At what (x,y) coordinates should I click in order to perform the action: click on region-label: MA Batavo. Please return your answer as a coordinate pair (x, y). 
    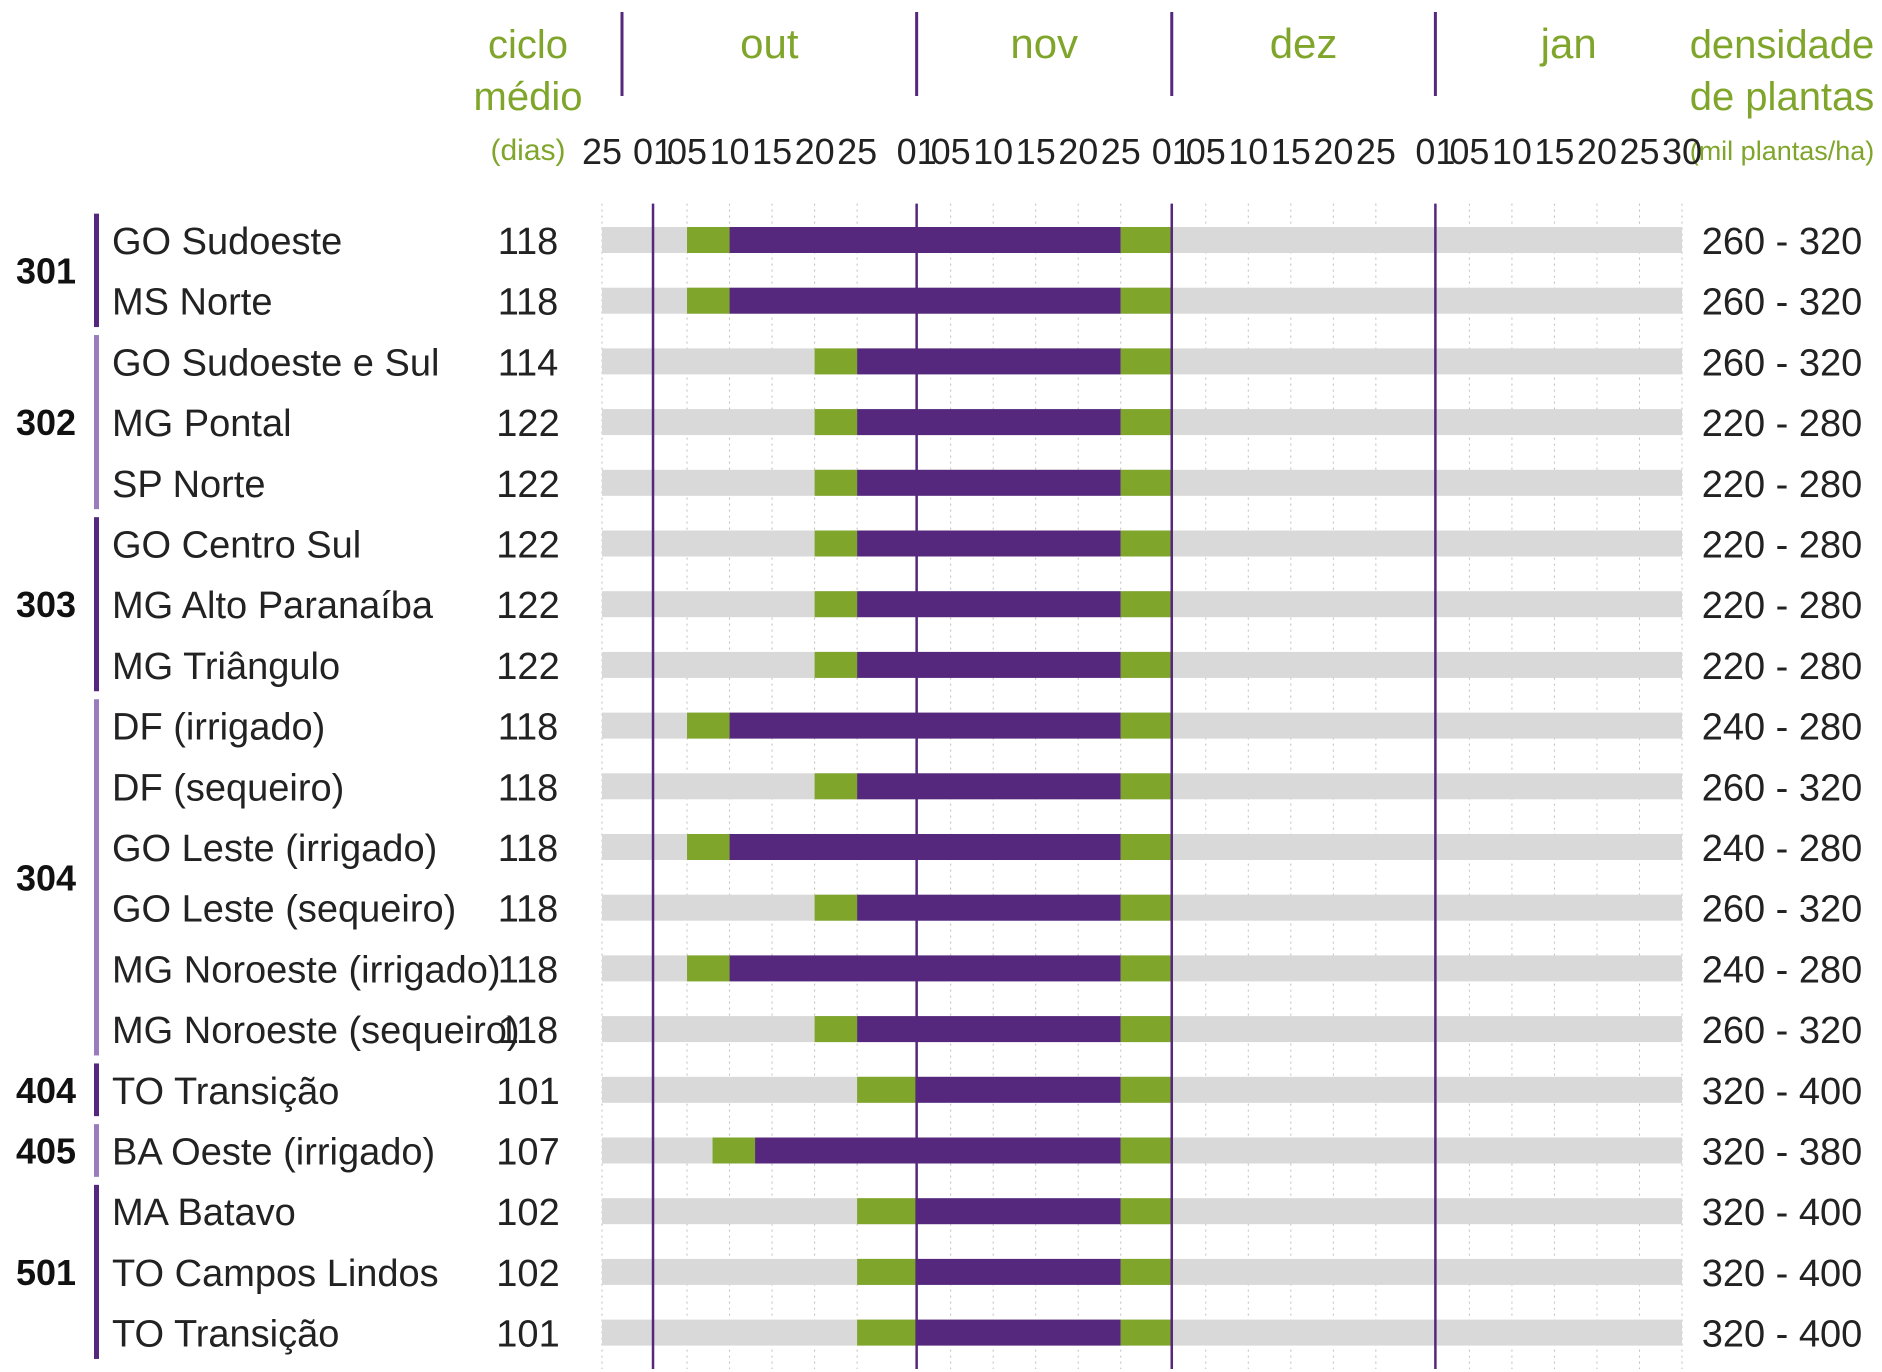
    Looking at the image, I should click on (204, 1213).